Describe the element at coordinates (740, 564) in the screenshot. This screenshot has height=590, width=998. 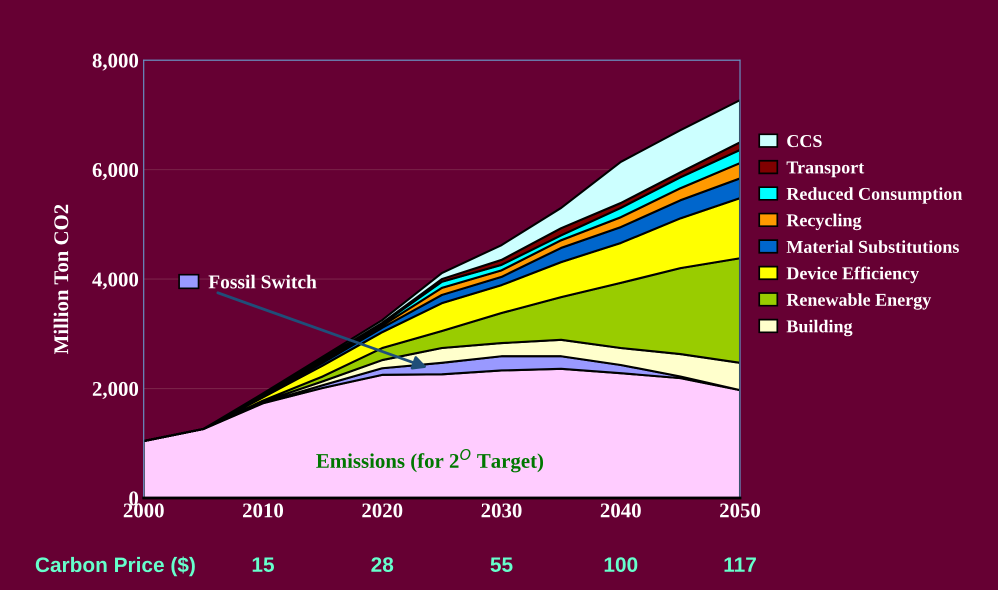
I see `text: 117` at that location.